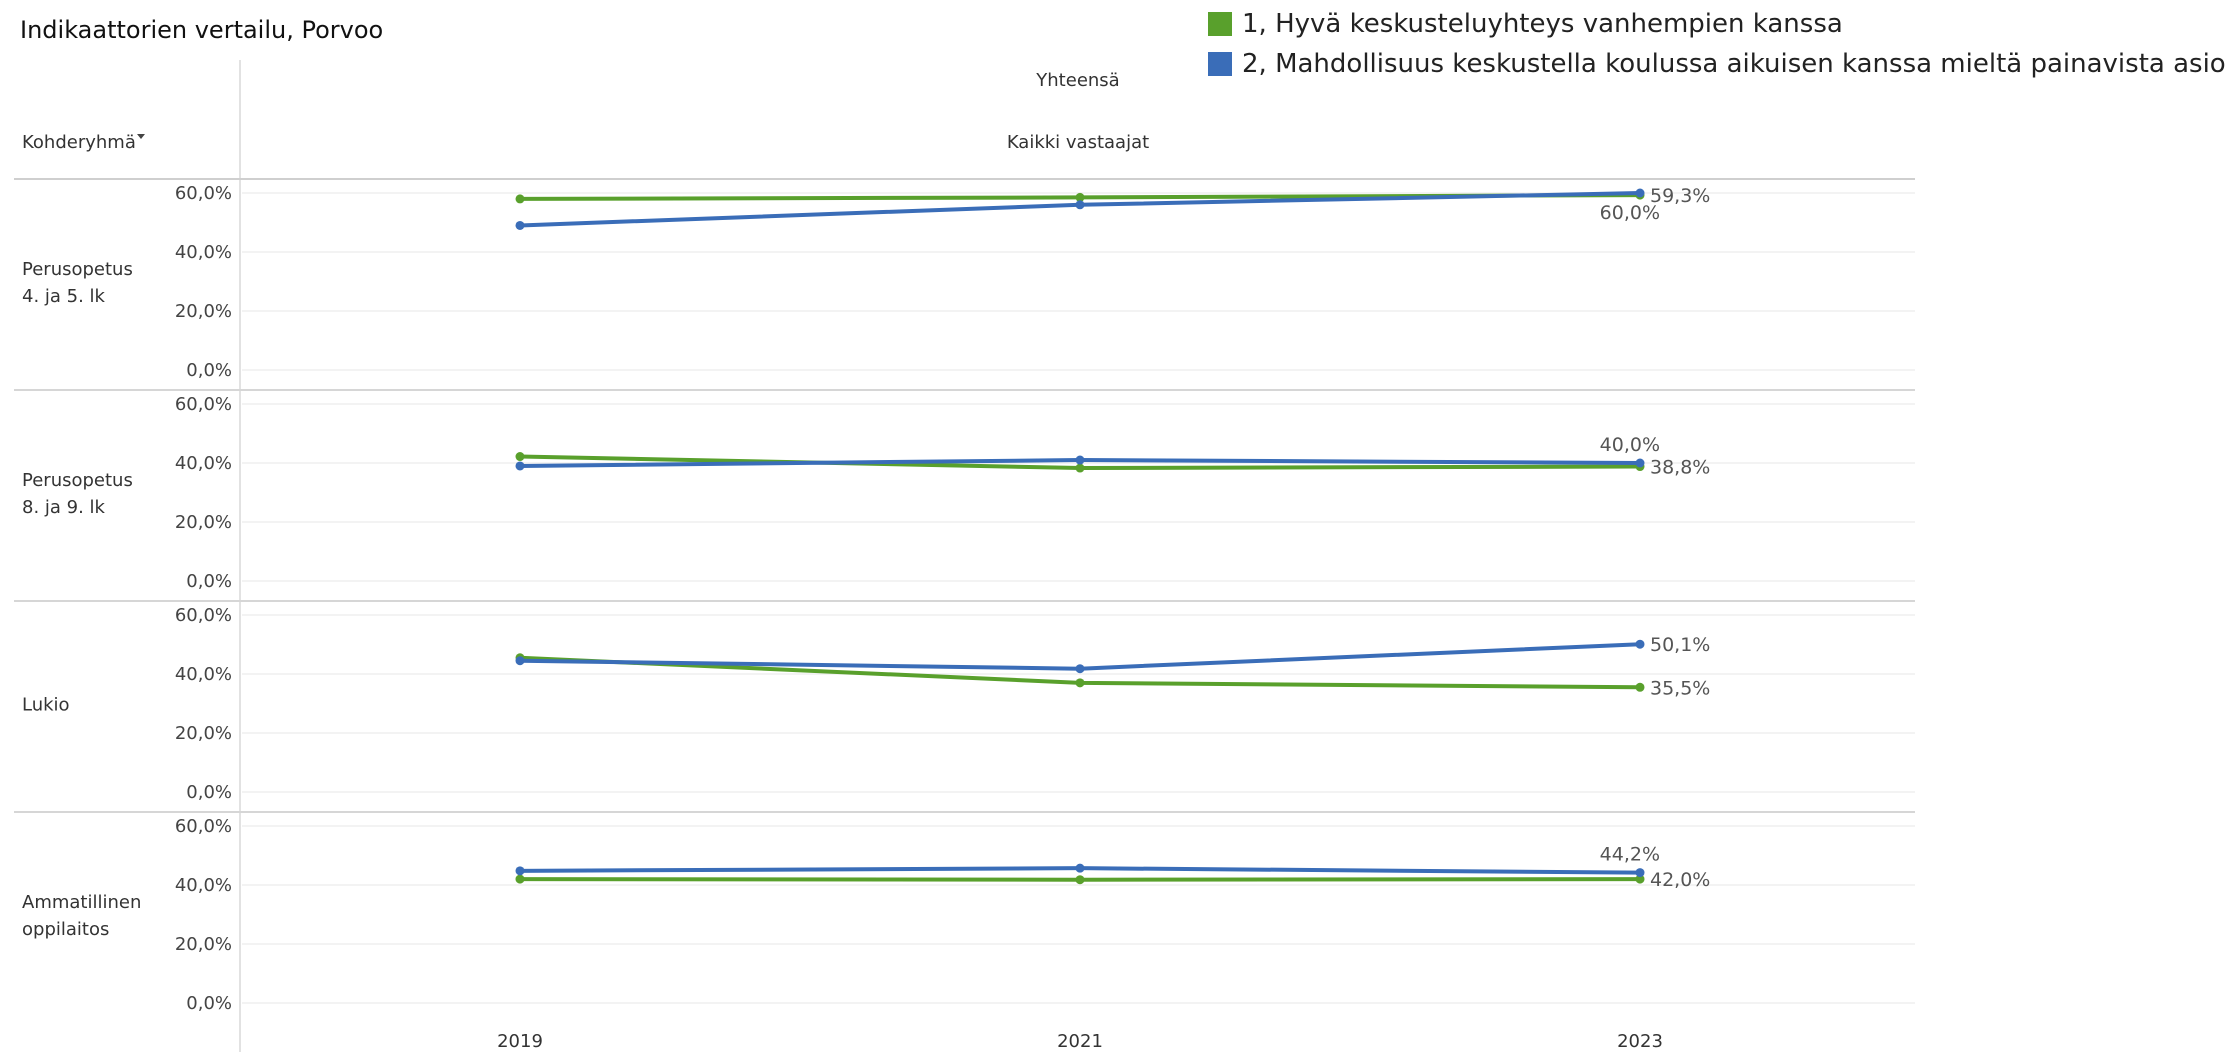  I want to click on data-label: 38,8%, so click(1680, 468).